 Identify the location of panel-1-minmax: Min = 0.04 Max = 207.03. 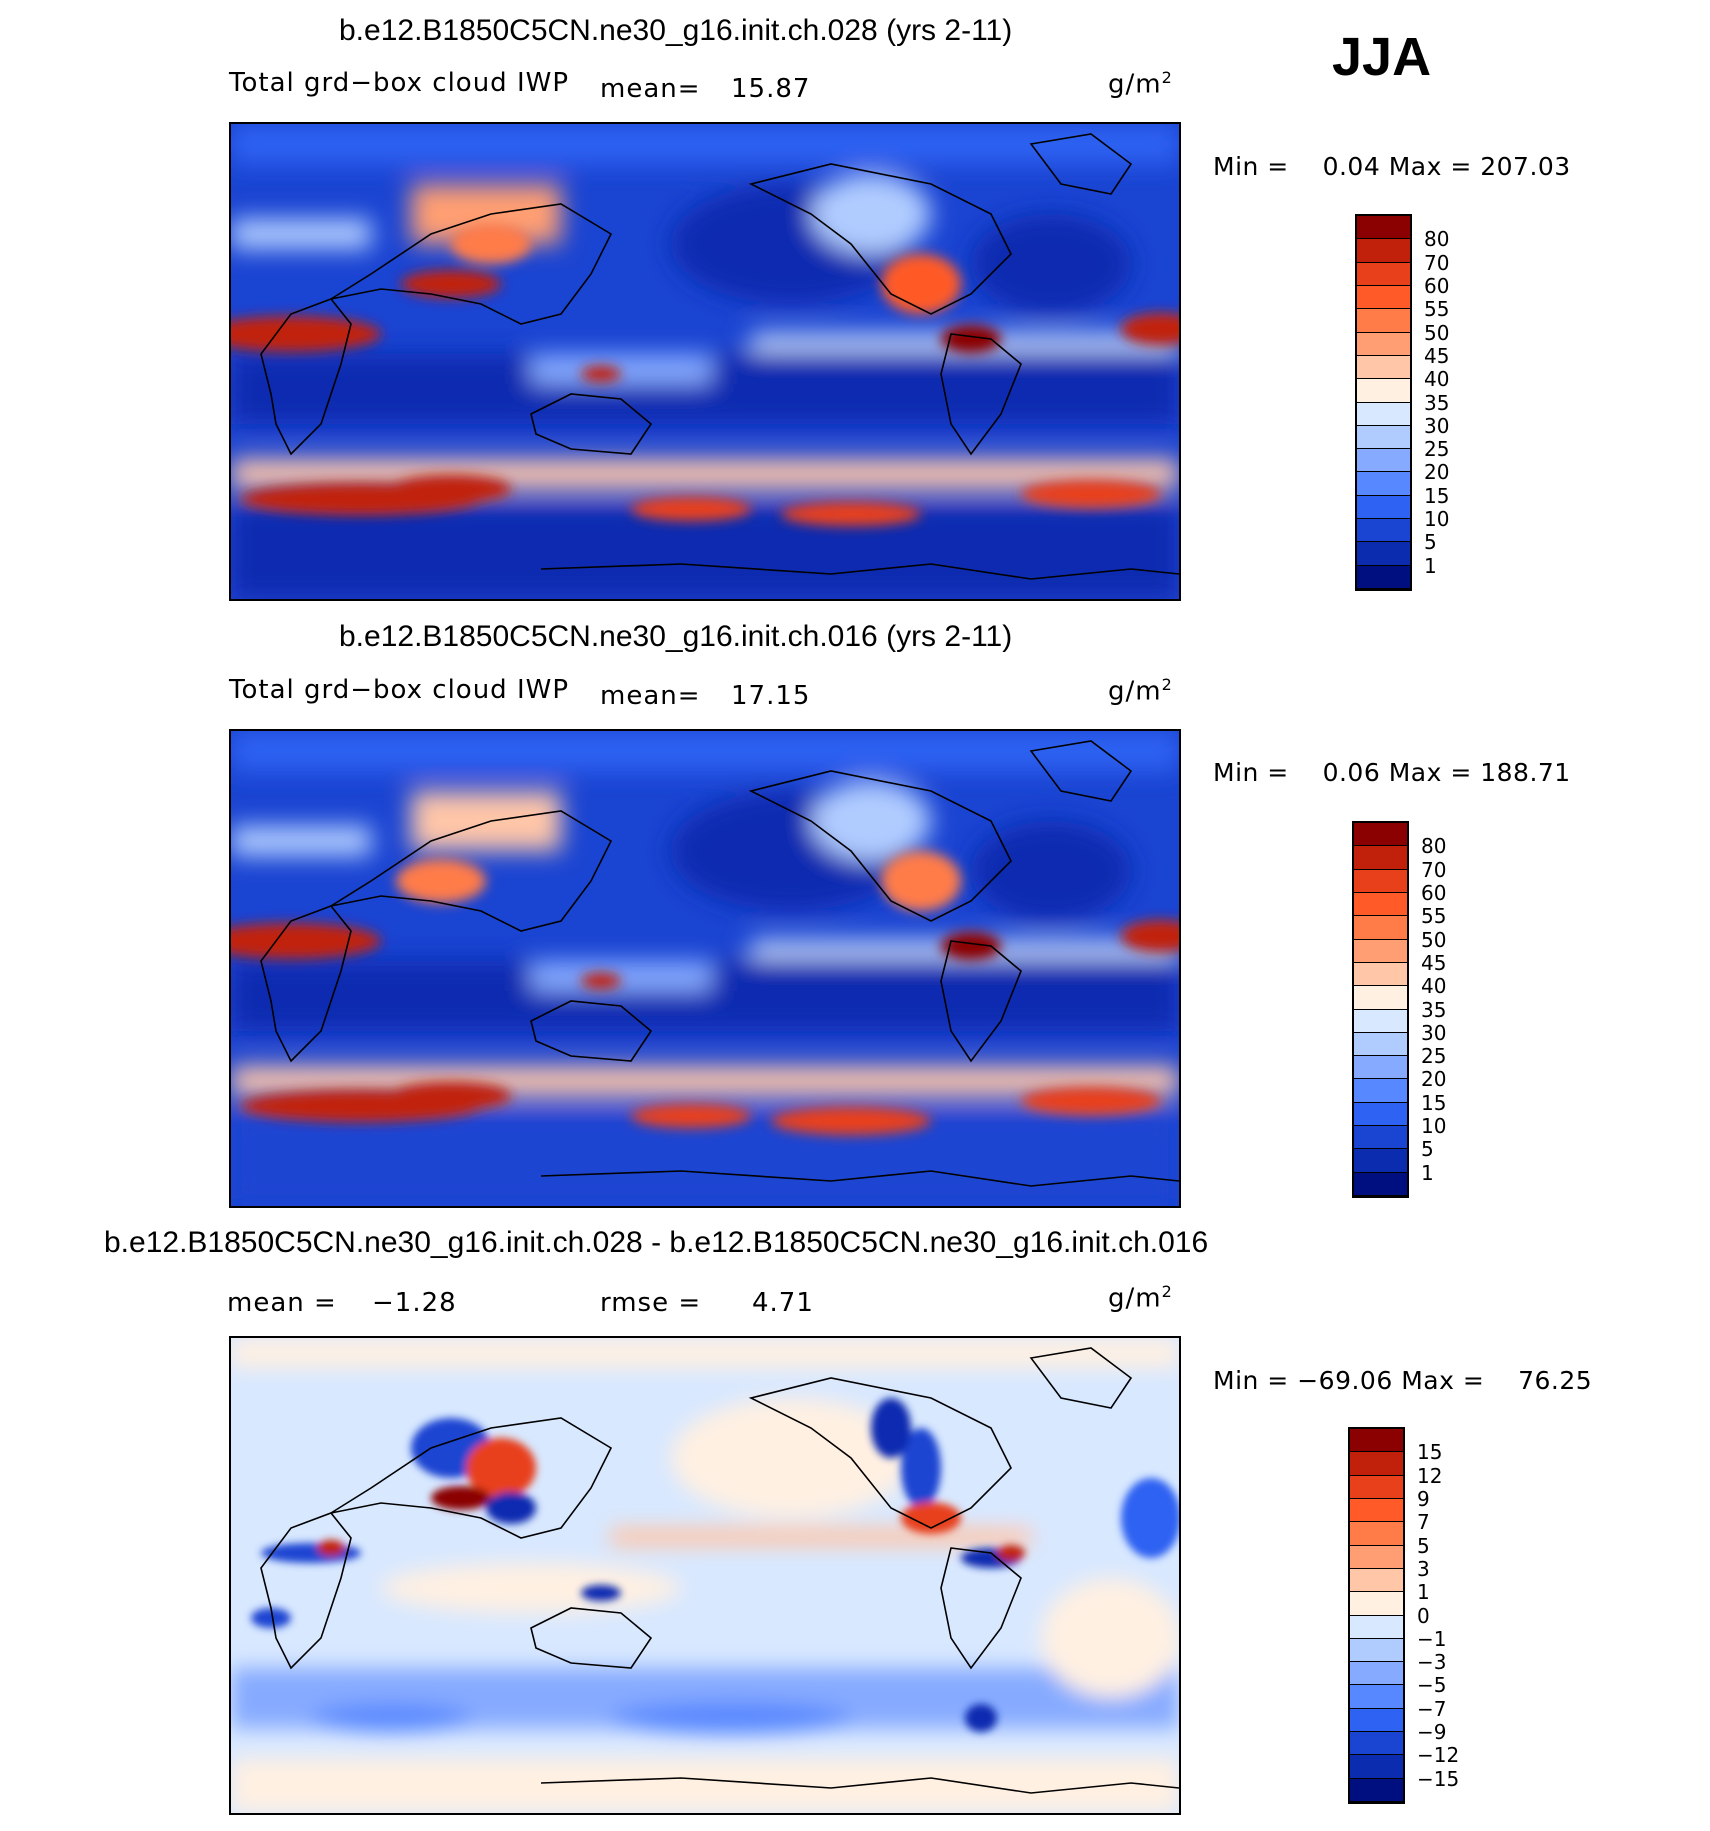
(1392, 166).